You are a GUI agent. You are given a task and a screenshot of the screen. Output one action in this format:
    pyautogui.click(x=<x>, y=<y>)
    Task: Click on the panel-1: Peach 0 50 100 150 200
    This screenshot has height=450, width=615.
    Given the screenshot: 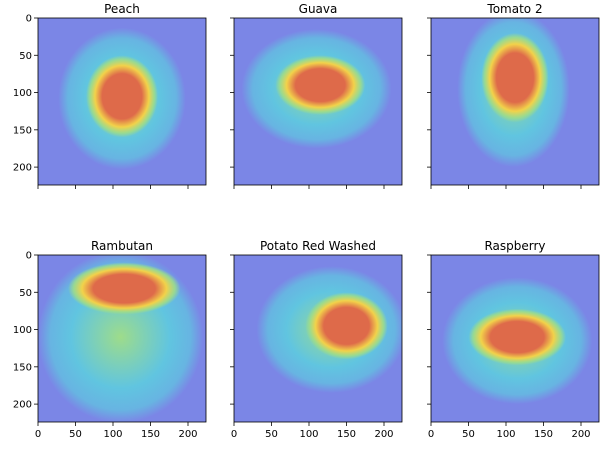 What is the action you would take?
    pyautogui.click(x=110, y=95)
    